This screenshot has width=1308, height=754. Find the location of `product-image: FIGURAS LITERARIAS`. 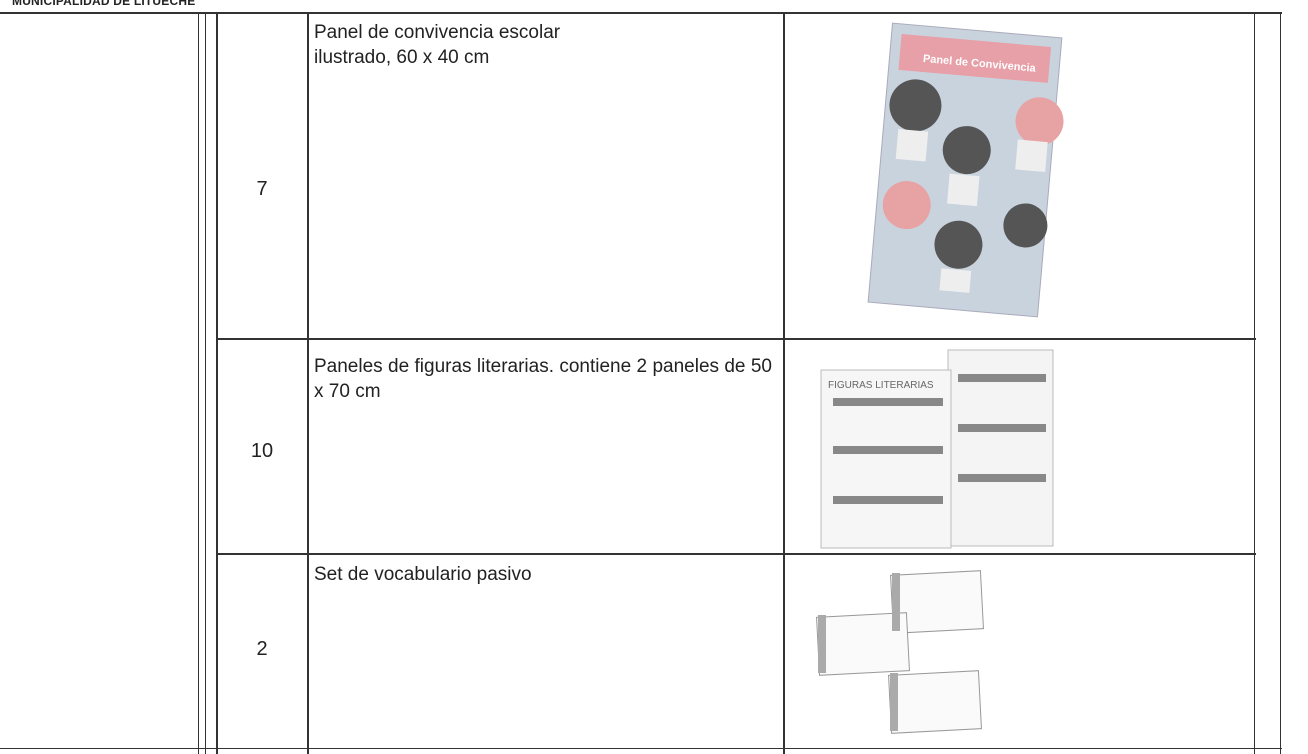

product-image: FIGURAS LITERARIAS is located at coordinates (937, 449).